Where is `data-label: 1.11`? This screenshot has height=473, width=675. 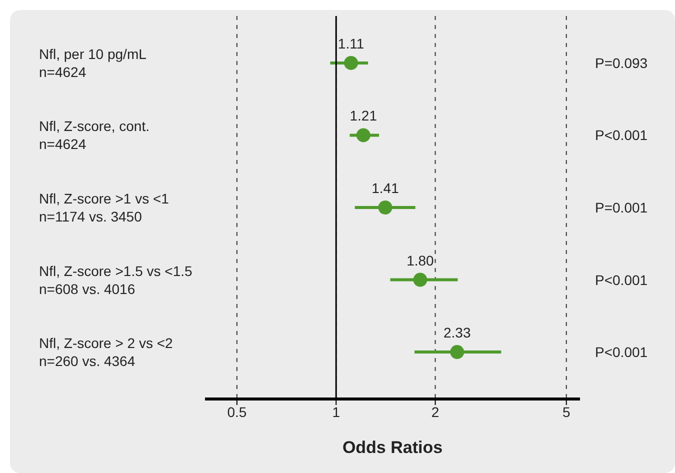 data-label: 1.11 is located at coordinates (351, 43).